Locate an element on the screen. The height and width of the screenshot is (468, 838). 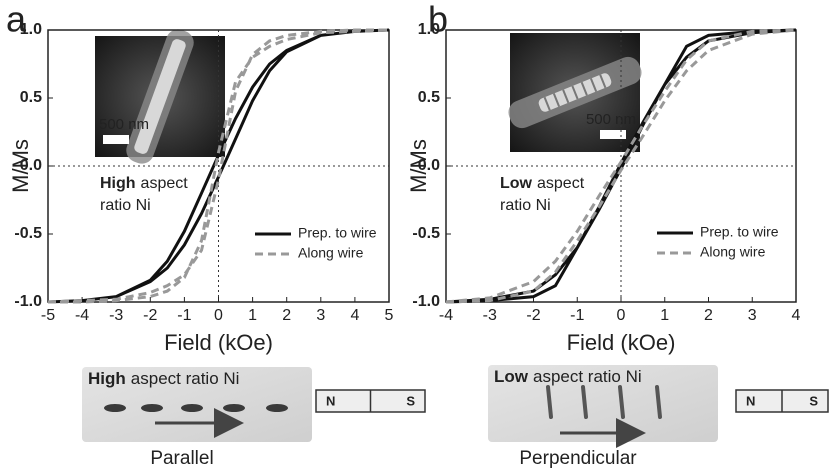
photo-title: Low aspect ratio Ni is located at coordinates (568, 376).